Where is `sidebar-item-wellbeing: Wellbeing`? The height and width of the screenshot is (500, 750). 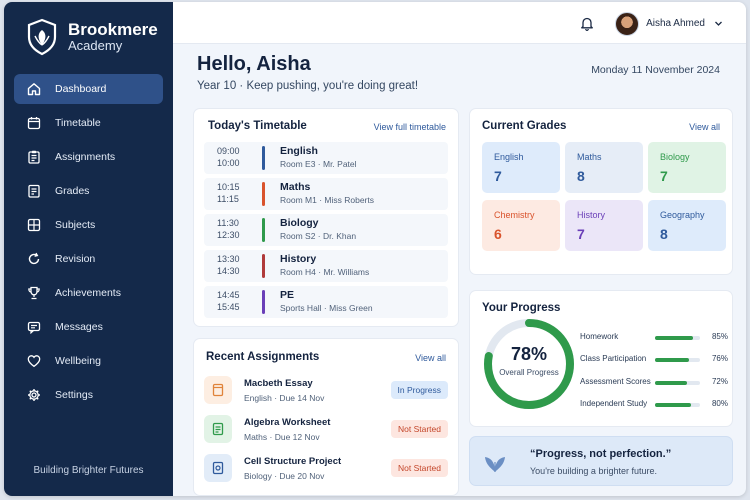
sidebar-item-wellbeing: Wellbeing is located at coordinates (88, 361).